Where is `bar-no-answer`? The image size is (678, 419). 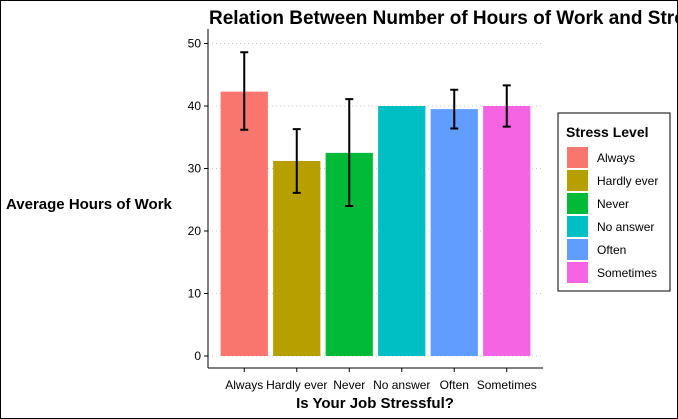 bar-no-answer is located at coordinates (402, 231).